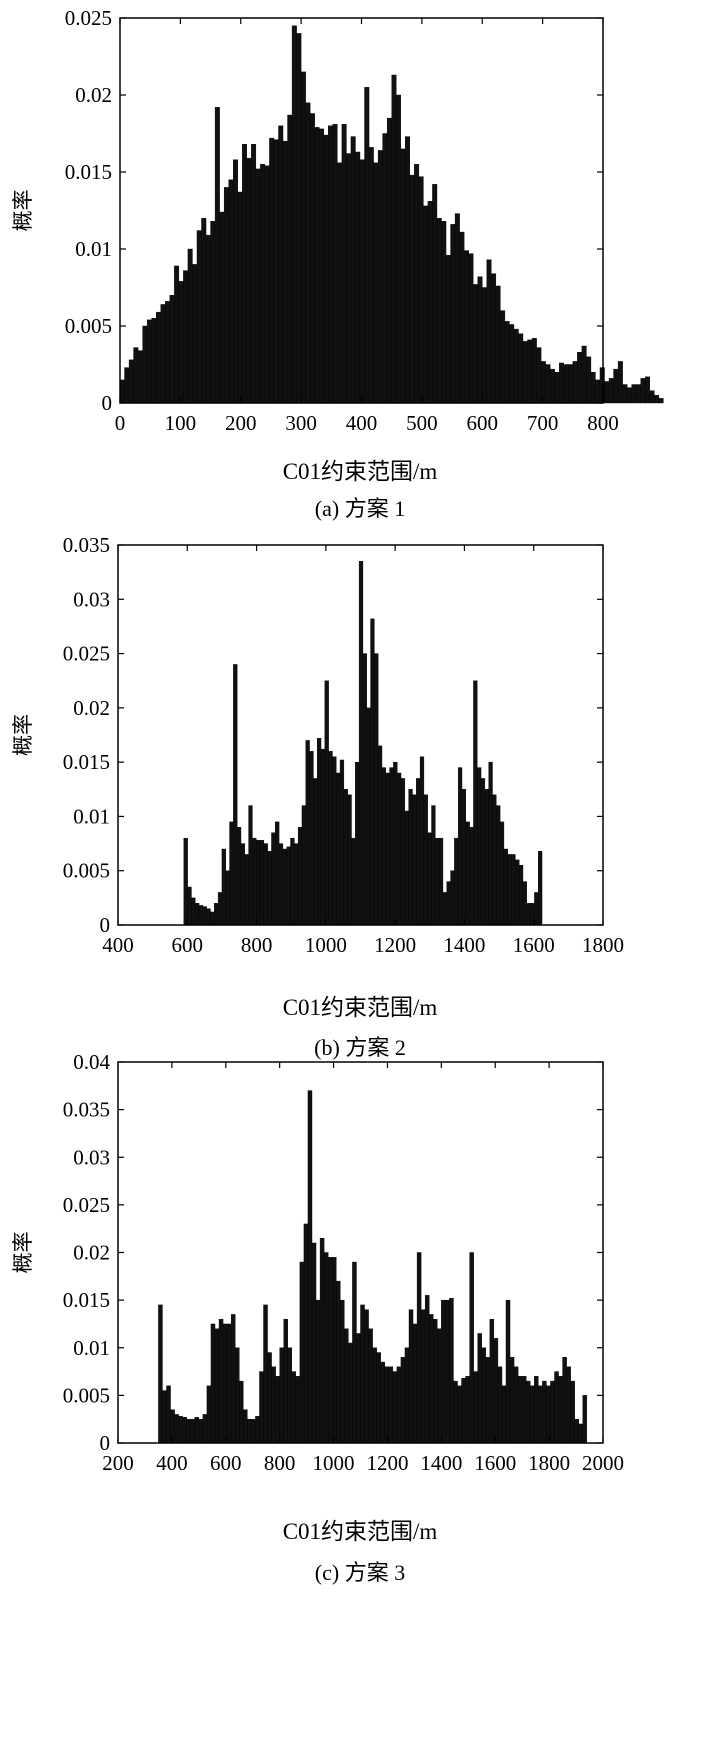  I want to click on y-tick-label: 0.025, so click(86, 1205).